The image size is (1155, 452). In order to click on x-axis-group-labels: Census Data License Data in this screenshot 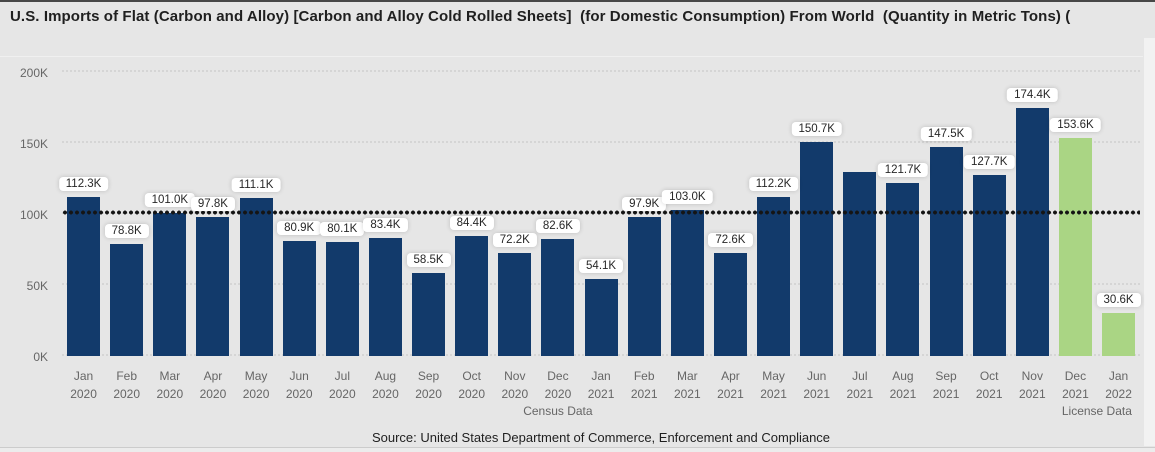, I will do `click(601, 412)`.